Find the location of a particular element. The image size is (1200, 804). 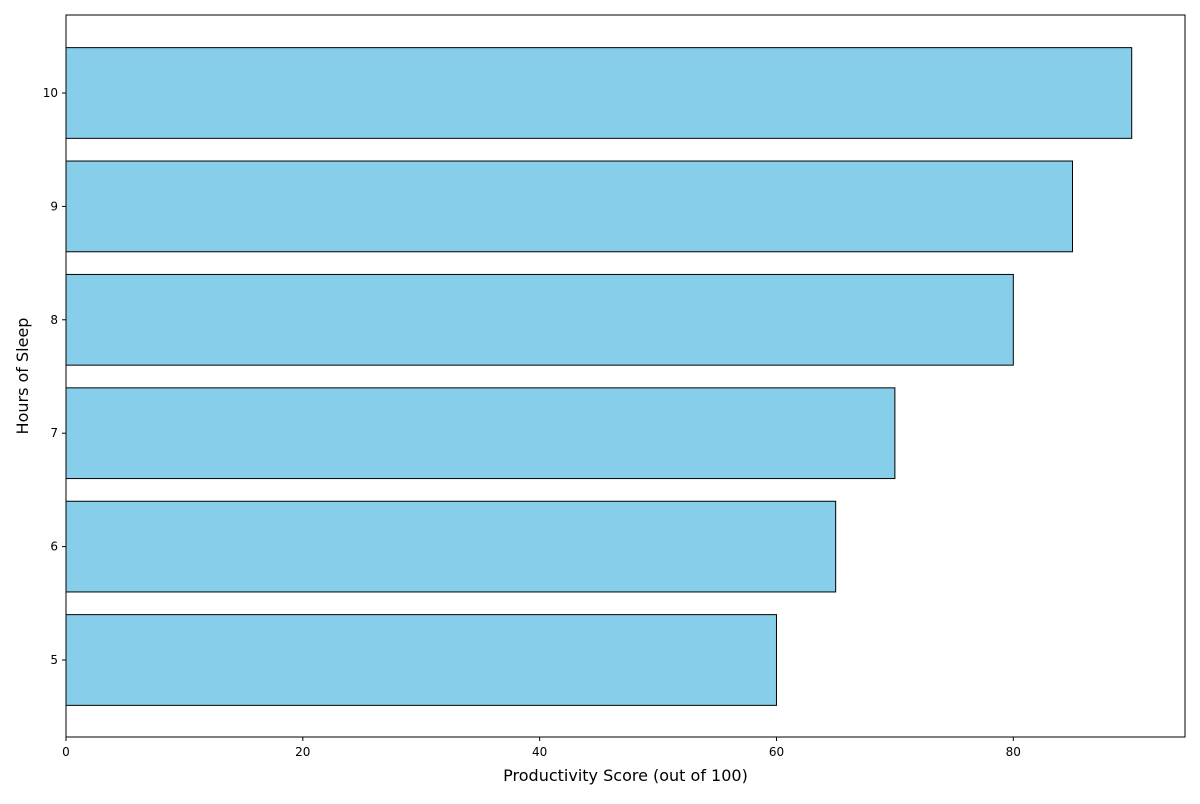

y-tick-label: 6 is located at coordinates (54, 547).